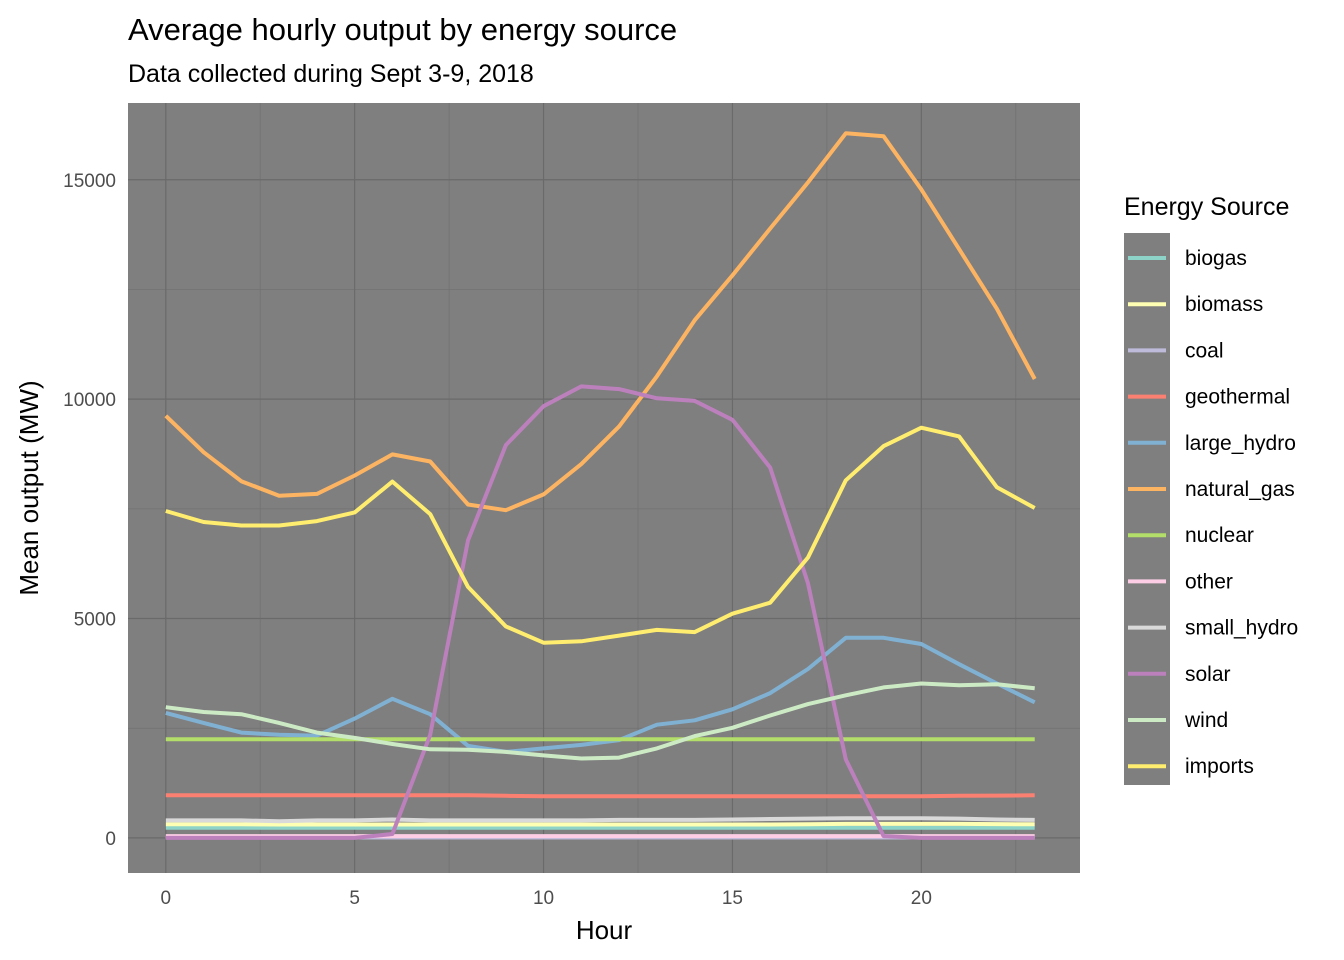 This screenshot has height=960, width=1344. What do you see at coordinates (403, 29) in the screenshot?
I see `chart-title: Average hourly output by energy source` at bounding box center [403, 29].